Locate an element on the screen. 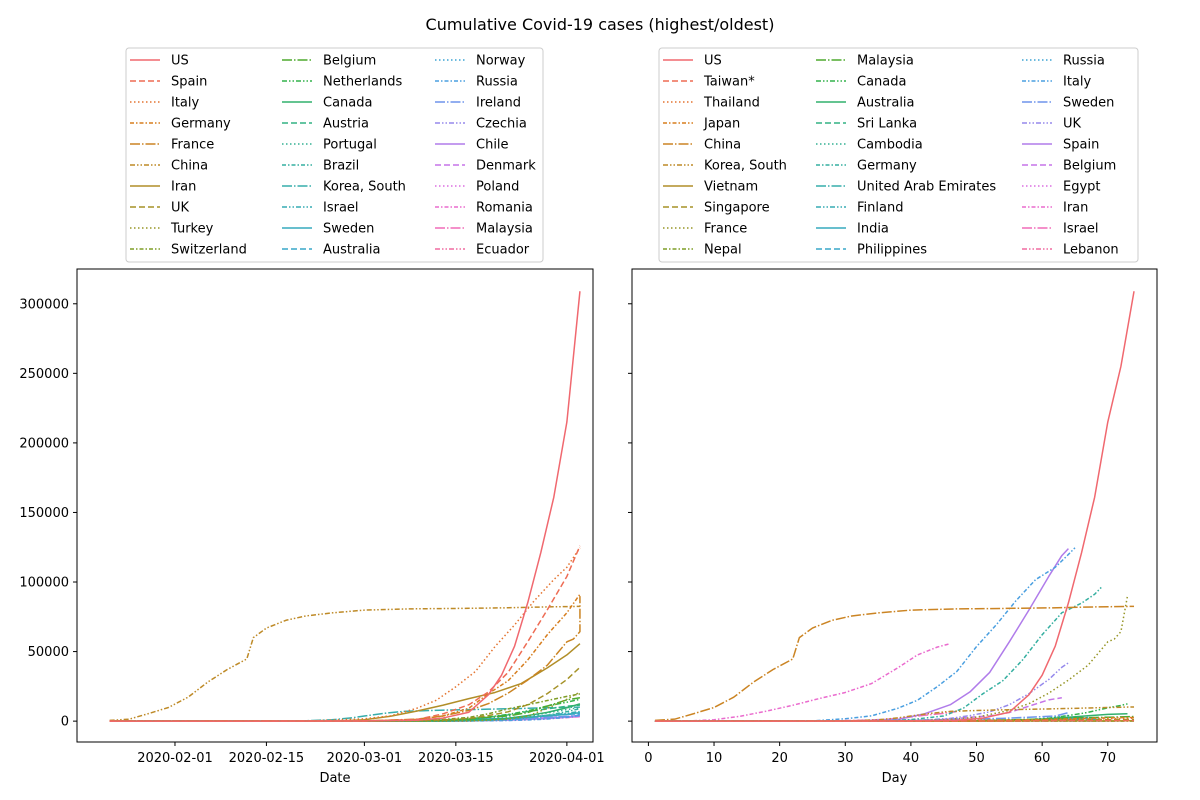 This screenshot has height=800, width=1200. series-line-turkey is located at coordinates (345, 706).